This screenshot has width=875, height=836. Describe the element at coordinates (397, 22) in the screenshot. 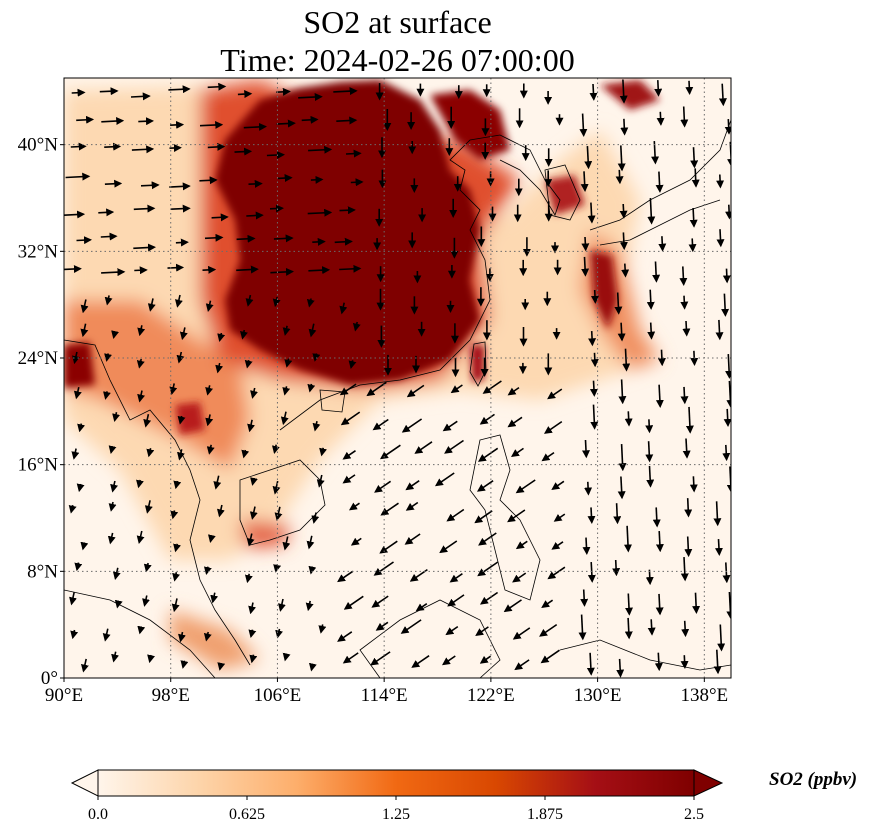

I see `map-title-line-1: SO2 at surface` at that location.